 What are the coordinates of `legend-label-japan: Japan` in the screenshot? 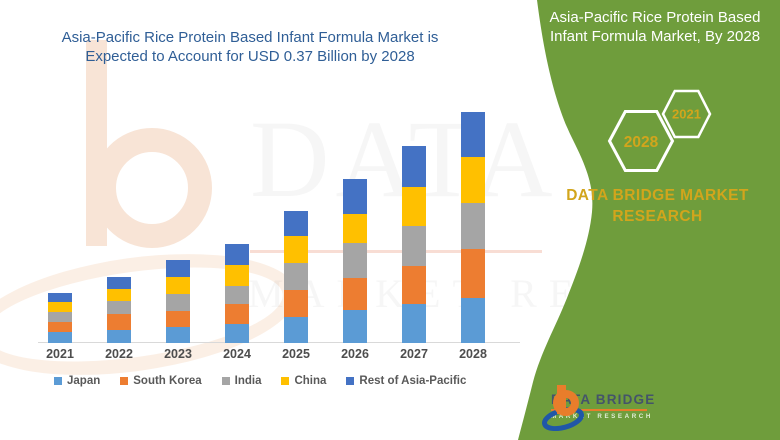 It's located at (84, 381).